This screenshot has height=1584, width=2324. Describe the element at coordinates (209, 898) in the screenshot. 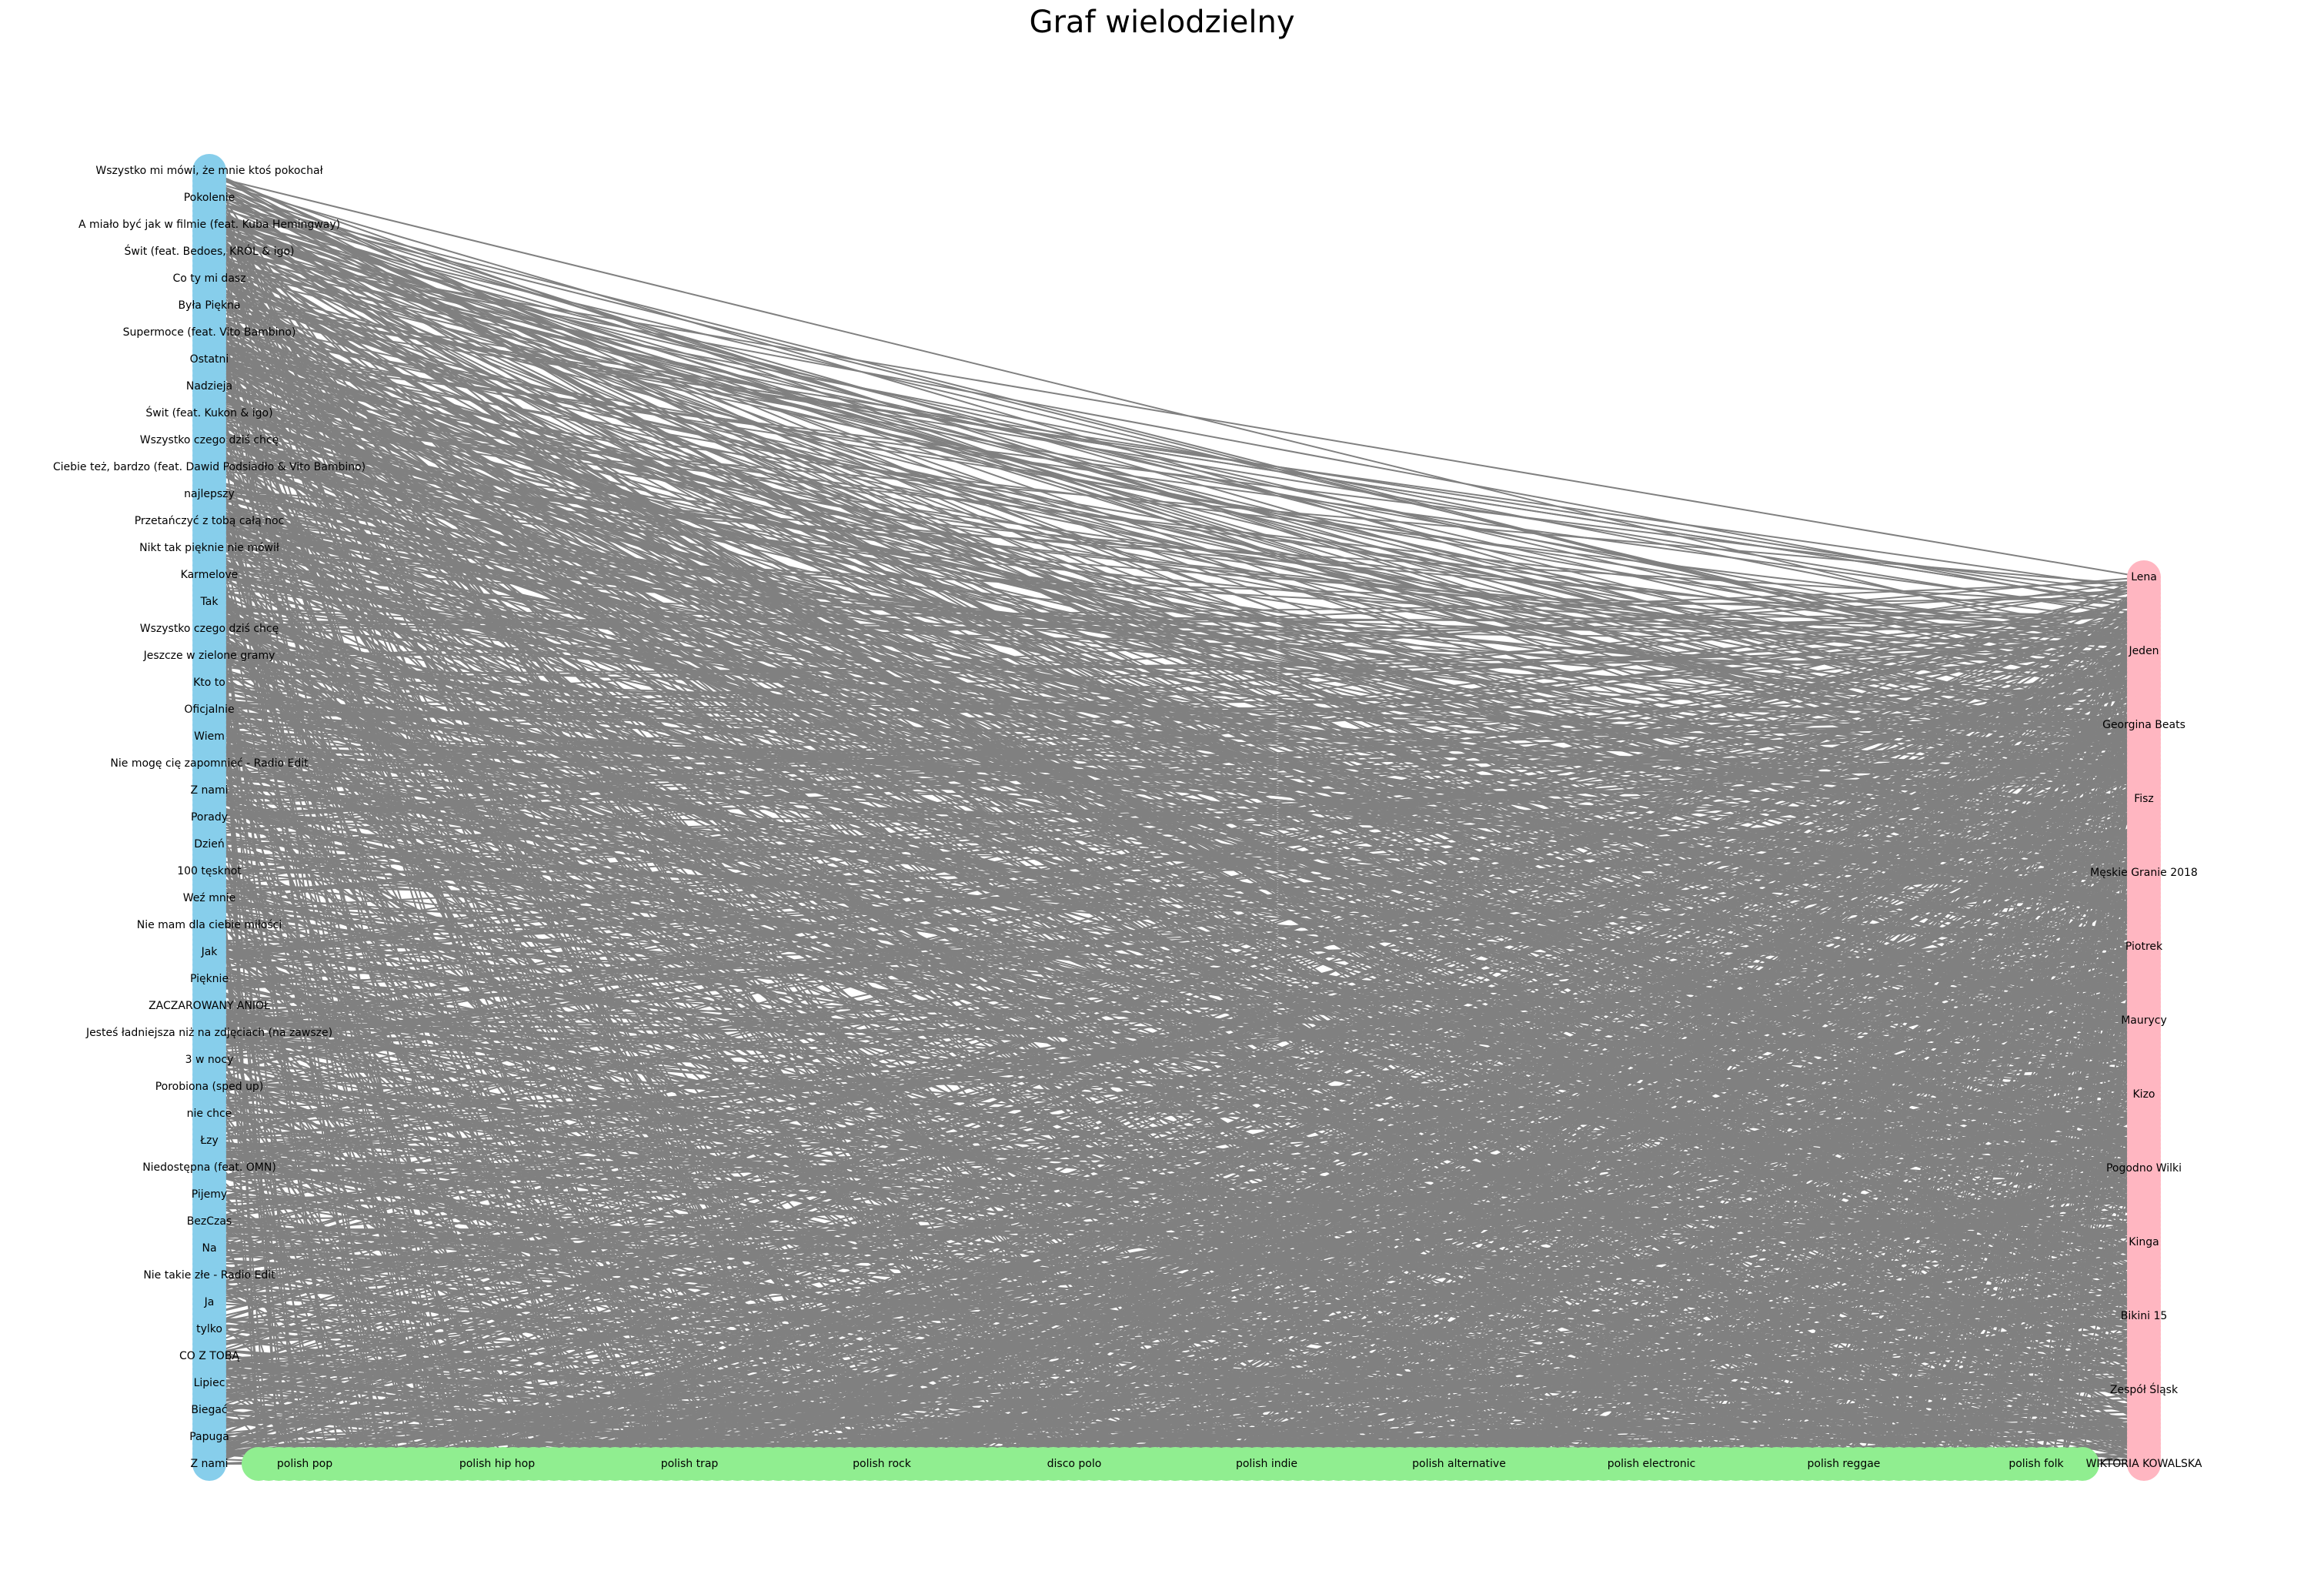

I see `song-label: Weź mnie` at that location.